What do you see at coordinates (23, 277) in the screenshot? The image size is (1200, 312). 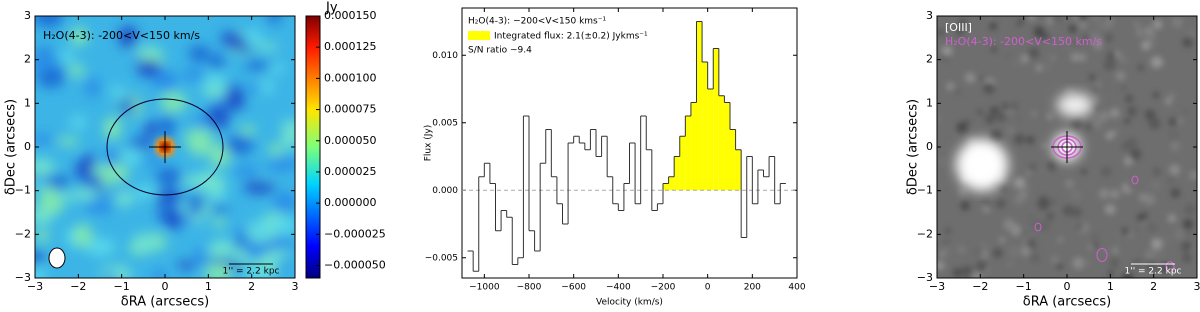 I see `y-tick-label: −3` at bounding box center [23, 277].